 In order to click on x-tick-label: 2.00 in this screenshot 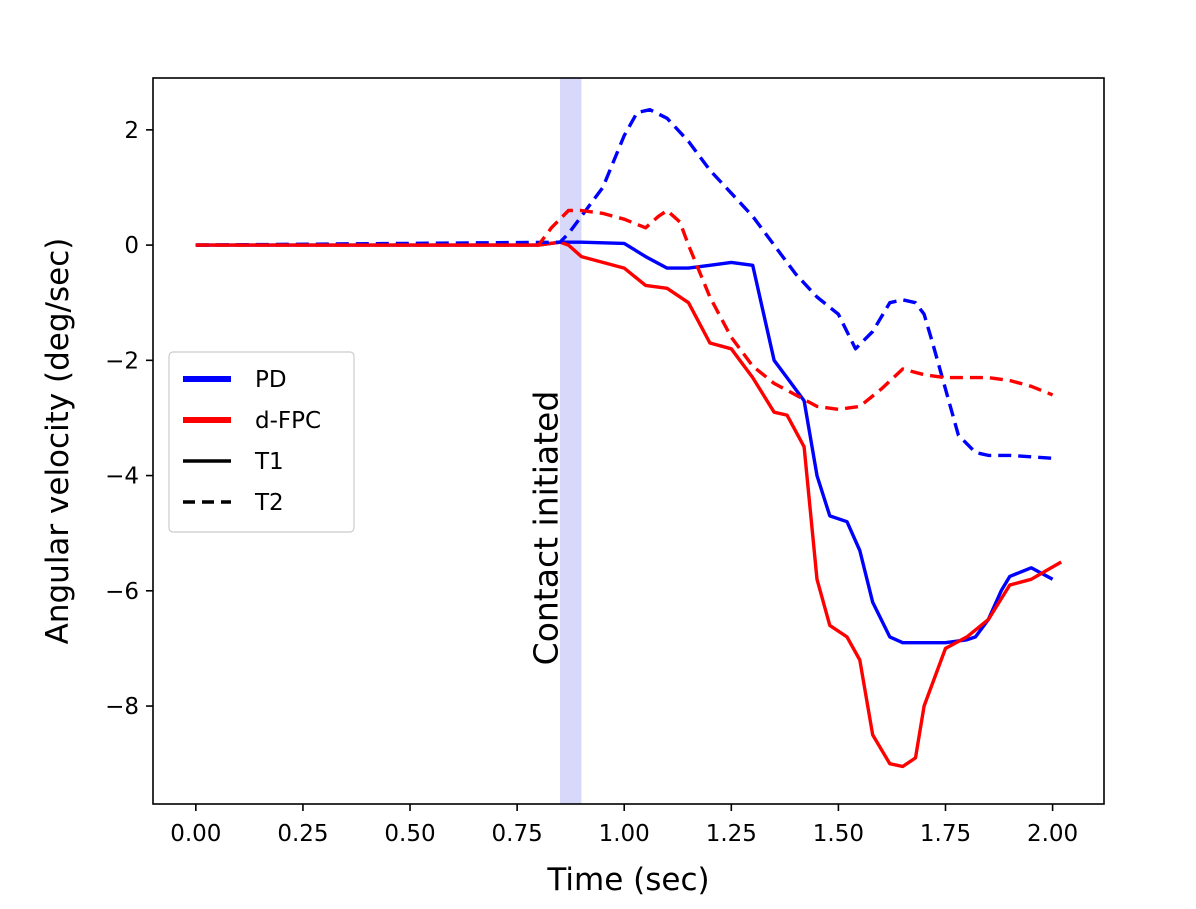, I will do `click(1052, 834)`.